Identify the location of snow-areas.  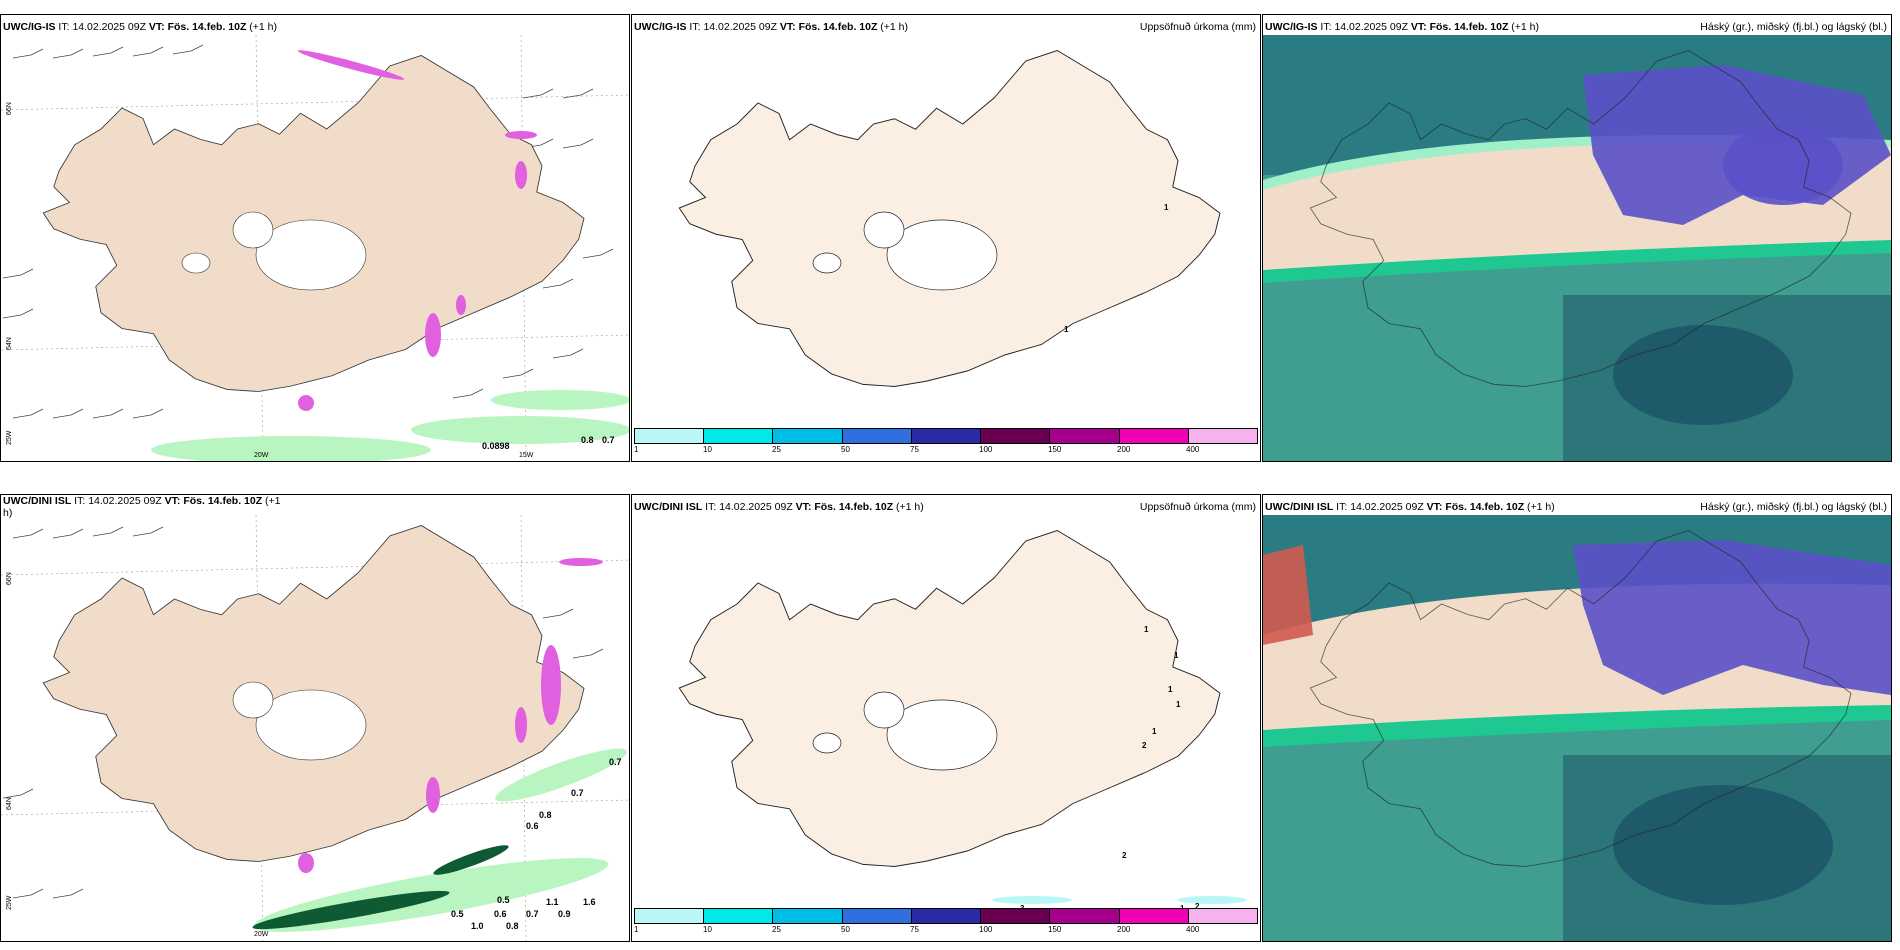
(417, 230).